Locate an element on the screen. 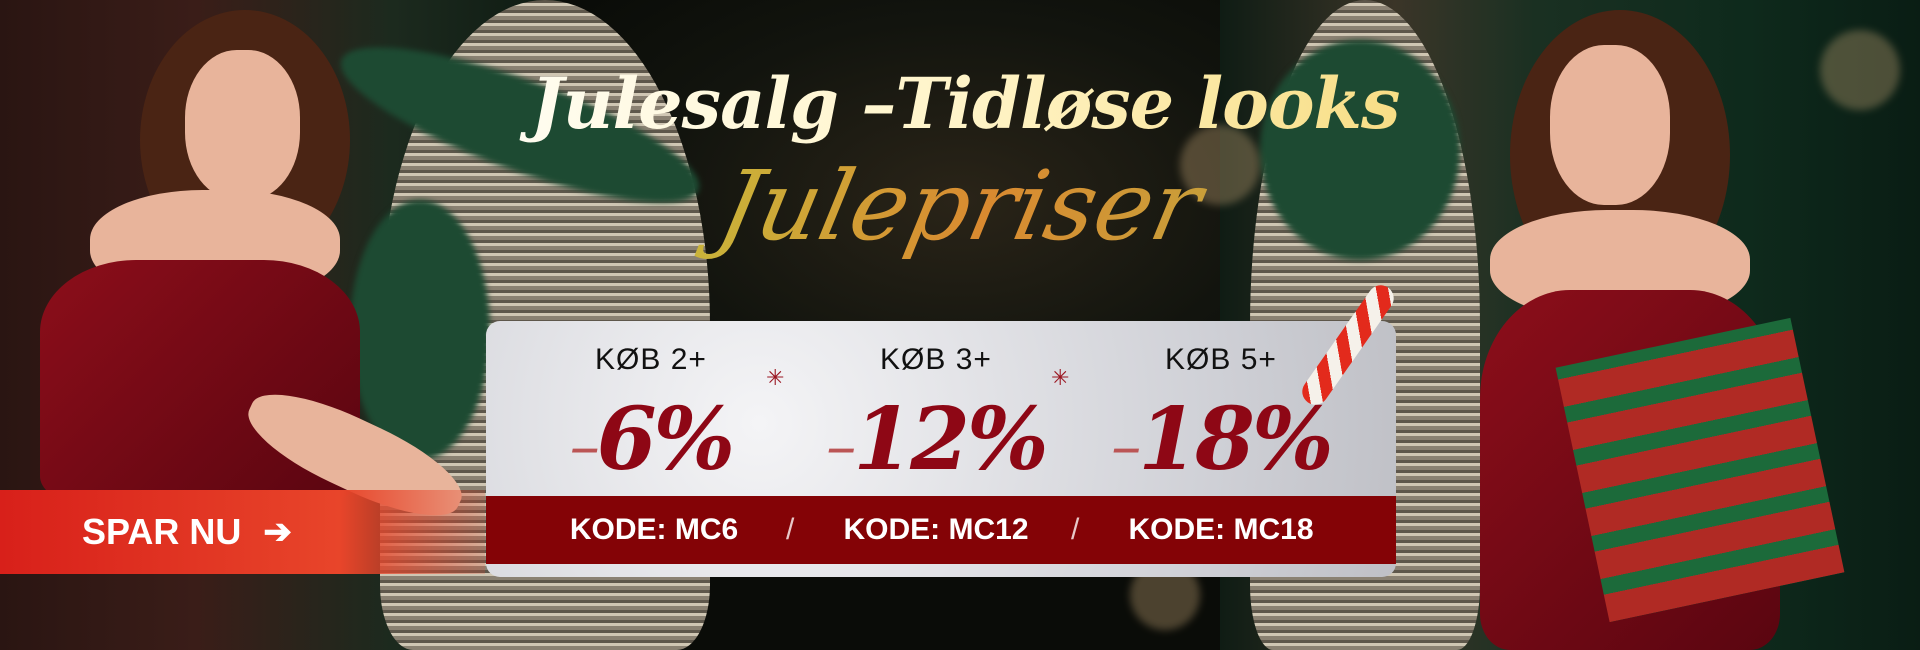 This screenshot has width=1920, height=650. offer-tier: KØB 2+ –6% is located at coordinates (651, 416).